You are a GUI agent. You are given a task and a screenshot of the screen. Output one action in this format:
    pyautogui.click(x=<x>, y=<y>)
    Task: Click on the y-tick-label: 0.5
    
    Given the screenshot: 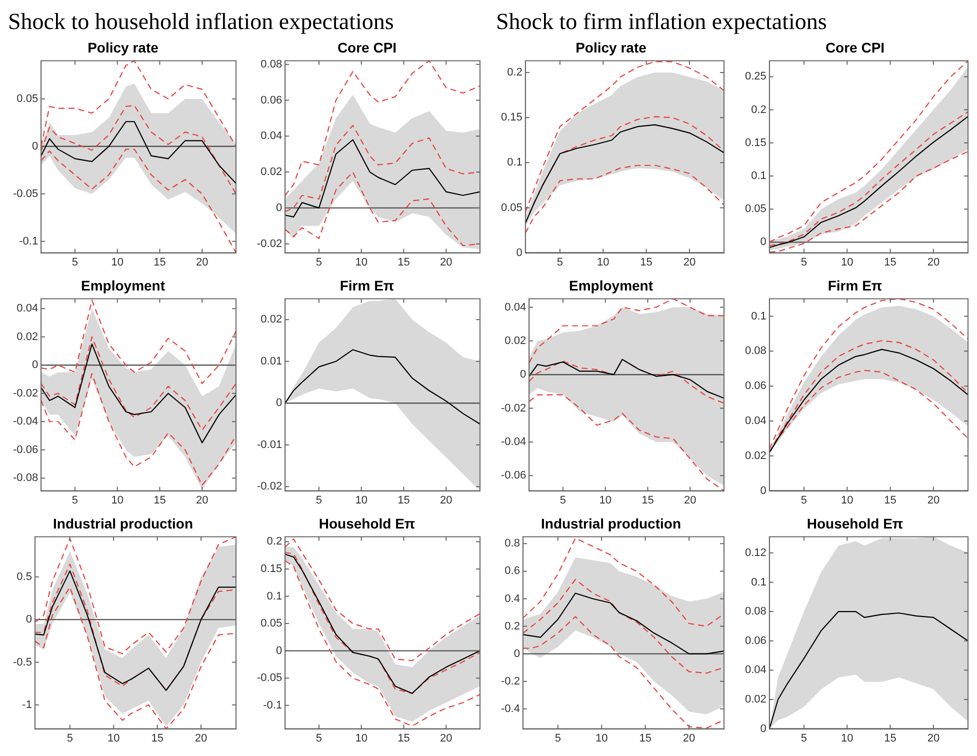 What is the action you would take?
    pyautogui.click(x=24, y=576)
    